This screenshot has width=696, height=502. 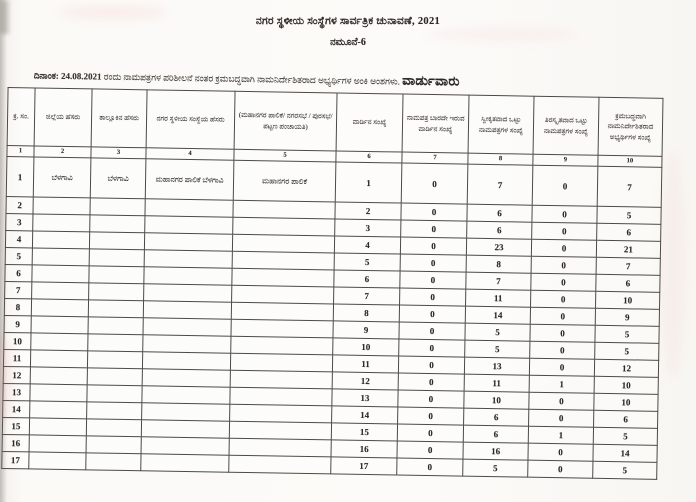 What do you see at coordinates (21, 116) in the screenshot?
I see `header-serial-number: ಕ್ರ. ಸಂ.` at bounding box center [21, 116].